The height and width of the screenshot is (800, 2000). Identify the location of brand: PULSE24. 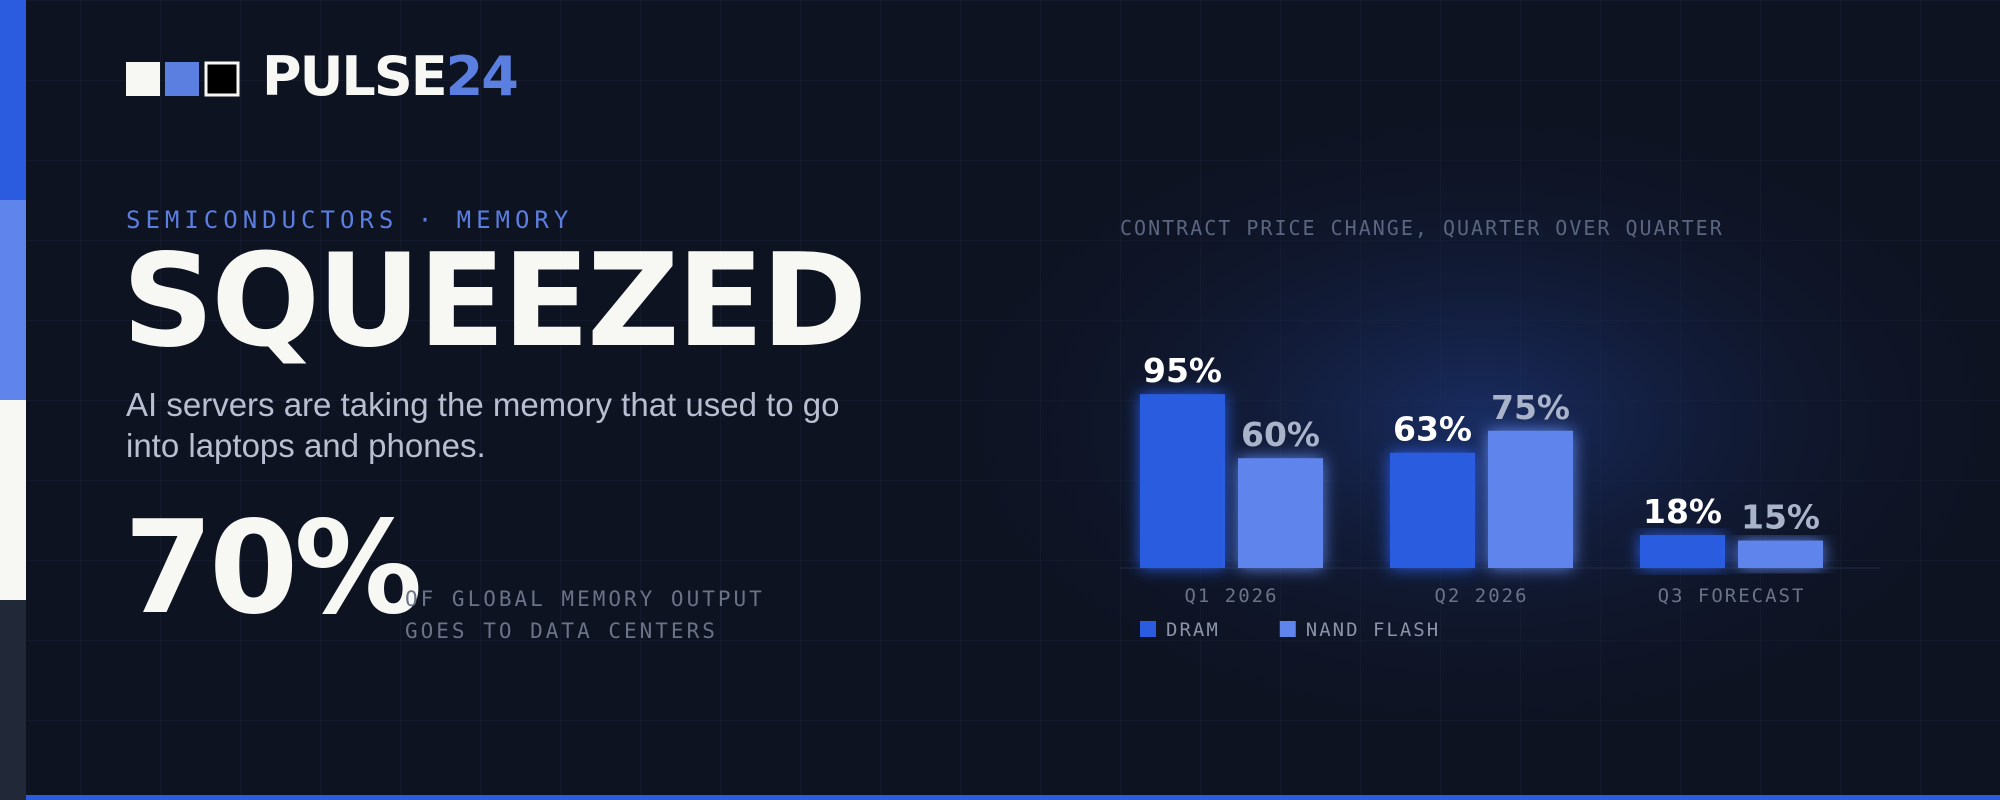
(390, 77).